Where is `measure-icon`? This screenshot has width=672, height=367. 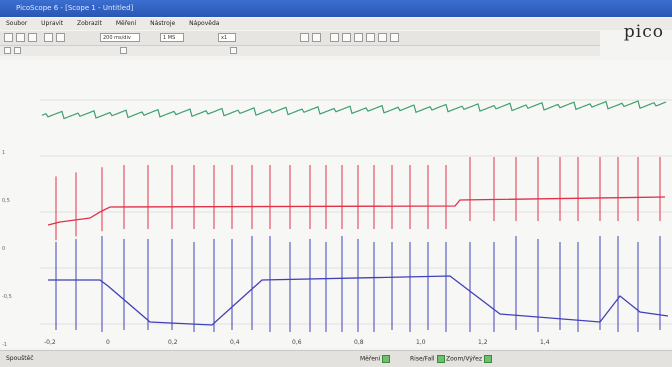
measure-icon is located at coordinates (386, 359).